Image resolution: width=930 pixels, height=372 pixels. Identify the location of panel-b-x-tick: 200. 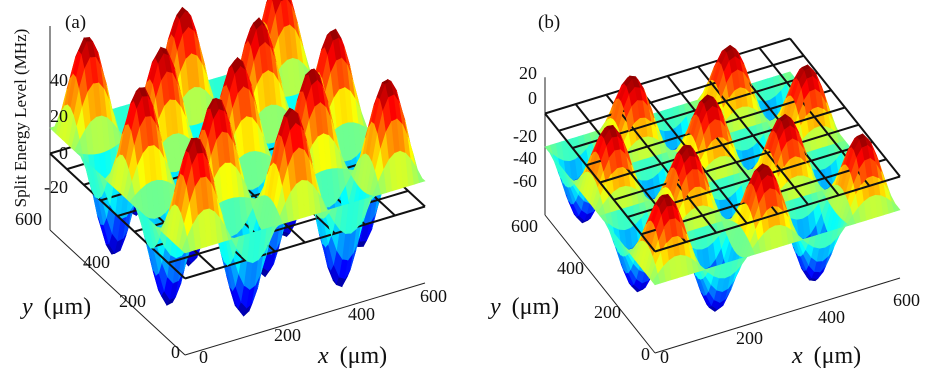
(749, 338).